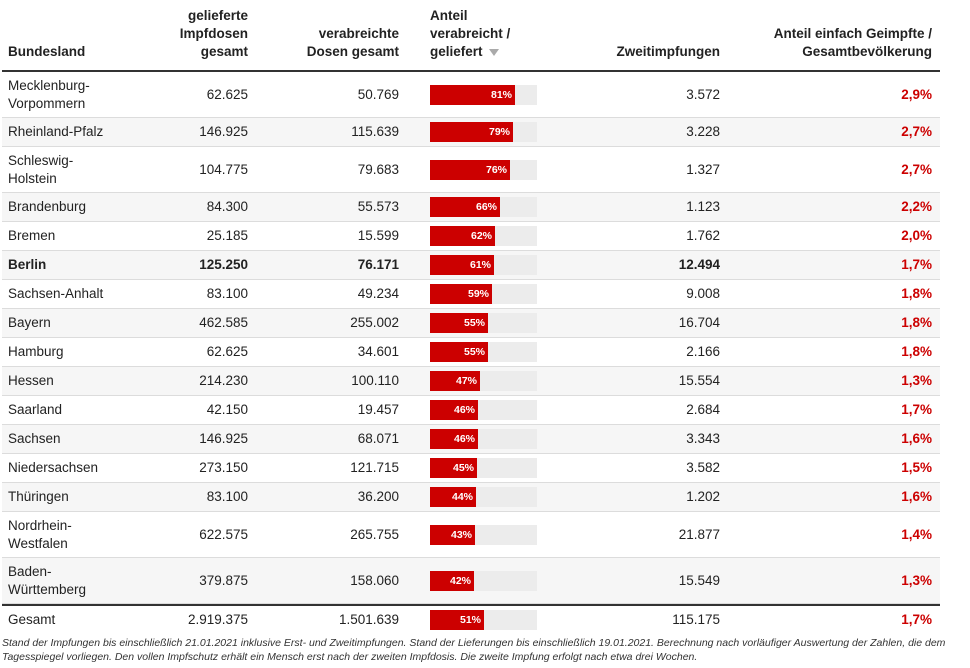 The width and height of the screenshot is (970, 668). Describe the element at coordinates (56, 131) in the screenshot. I see `bundesland-cell: Rheinland-Pfalz` at that location.